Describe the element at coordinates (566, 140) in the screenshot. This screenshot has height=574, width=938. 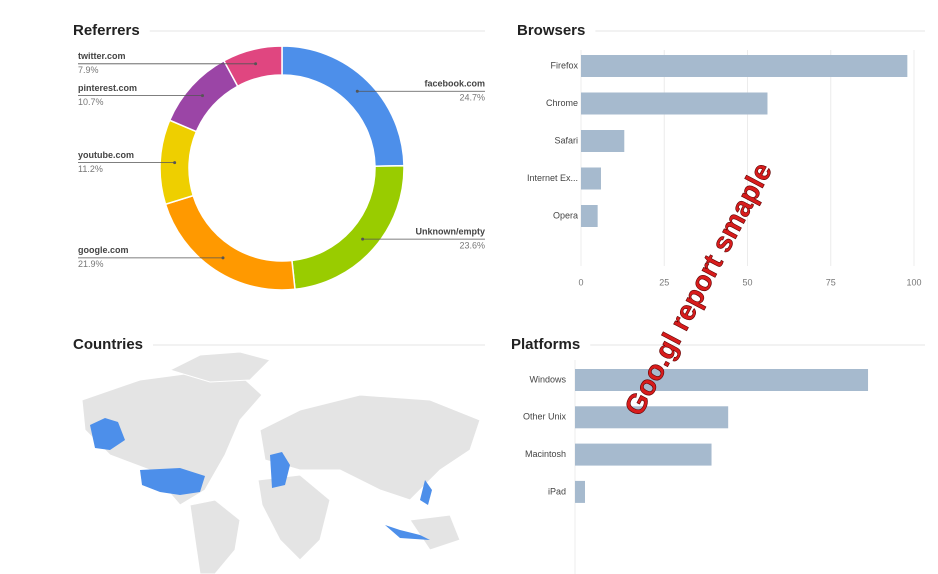
I see `y-tick-label: Safari` at that location.